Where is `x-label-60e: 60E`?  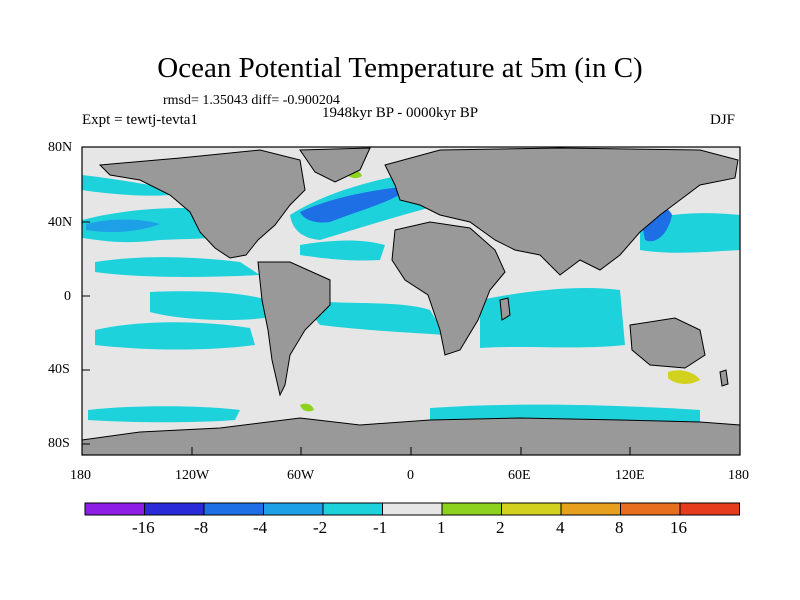 x-label-60e: 60E is located at coordinates (519, 475).